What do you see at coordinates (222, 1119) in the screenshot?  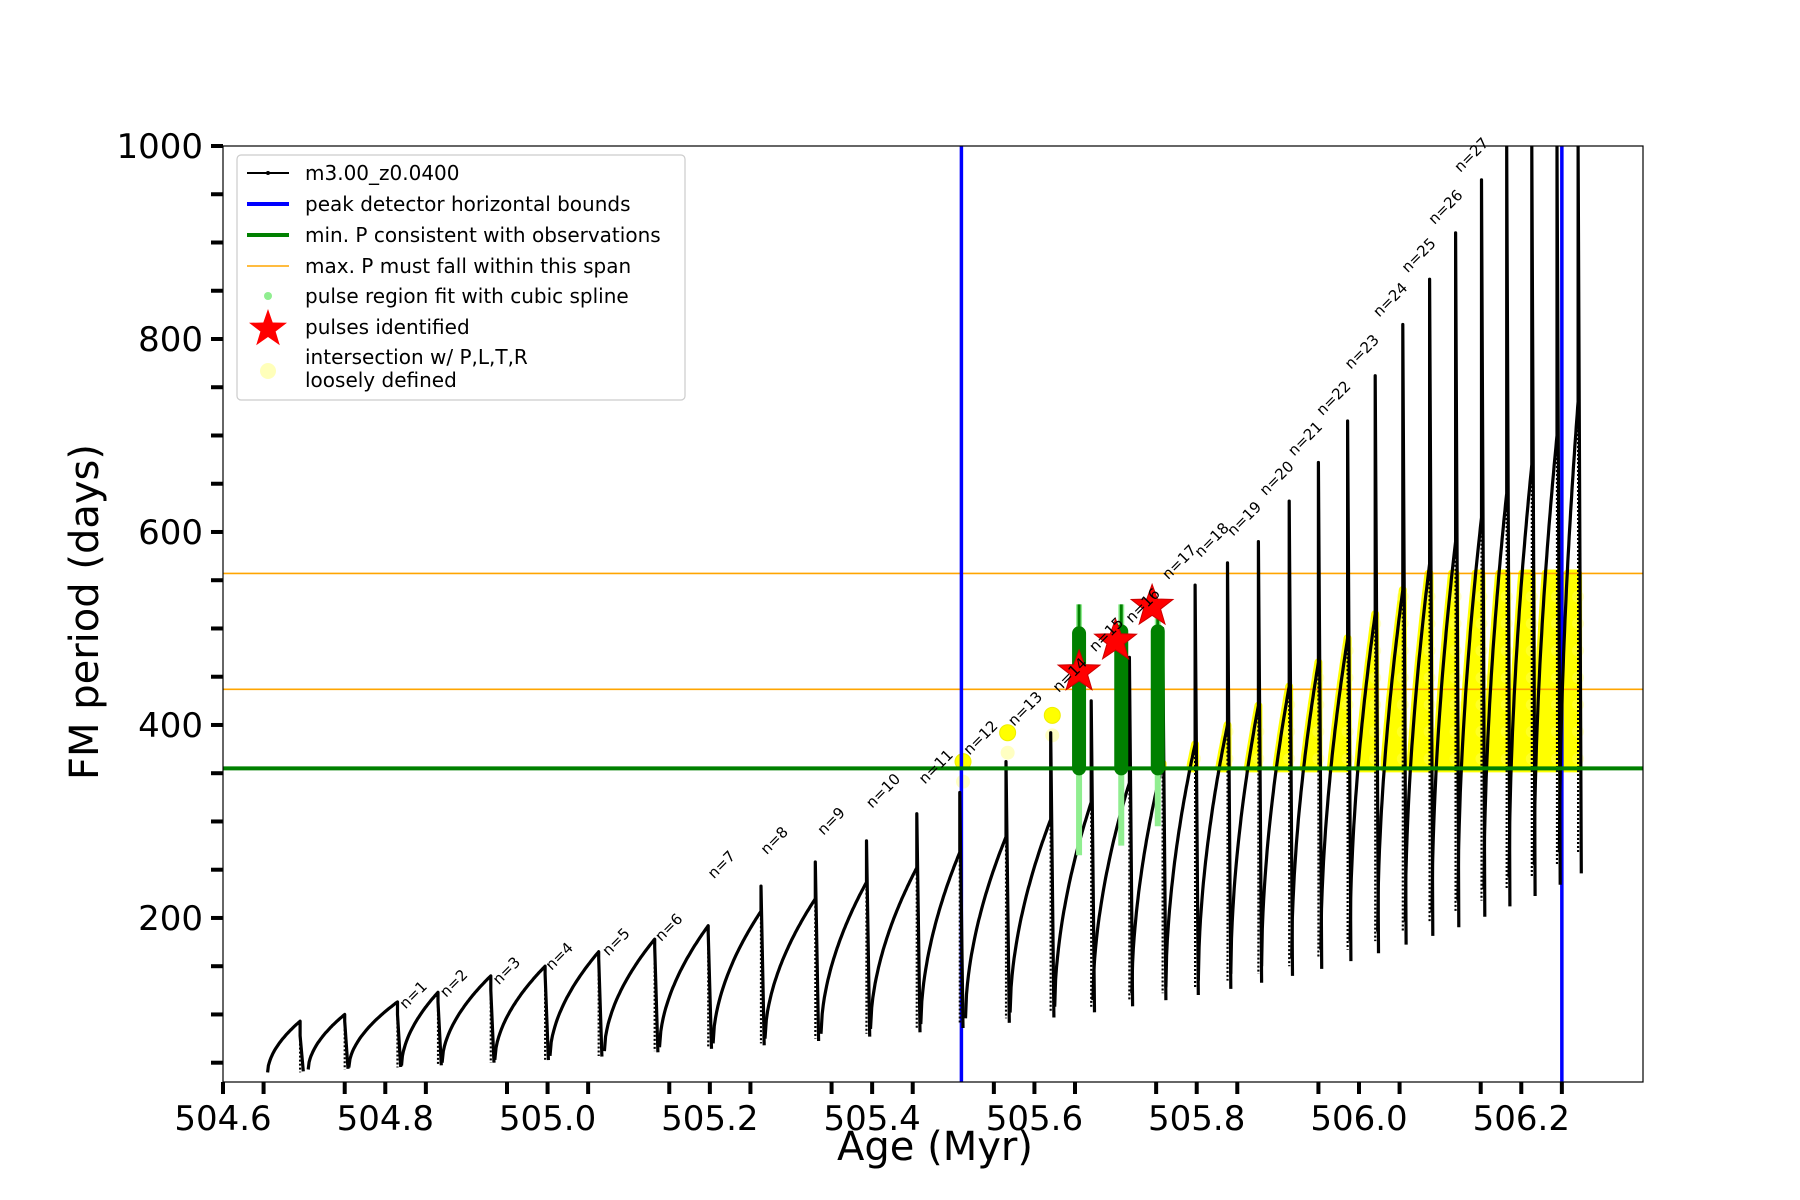 I see `x-tick-label: 504.6` at bounding box center [222, 1119].